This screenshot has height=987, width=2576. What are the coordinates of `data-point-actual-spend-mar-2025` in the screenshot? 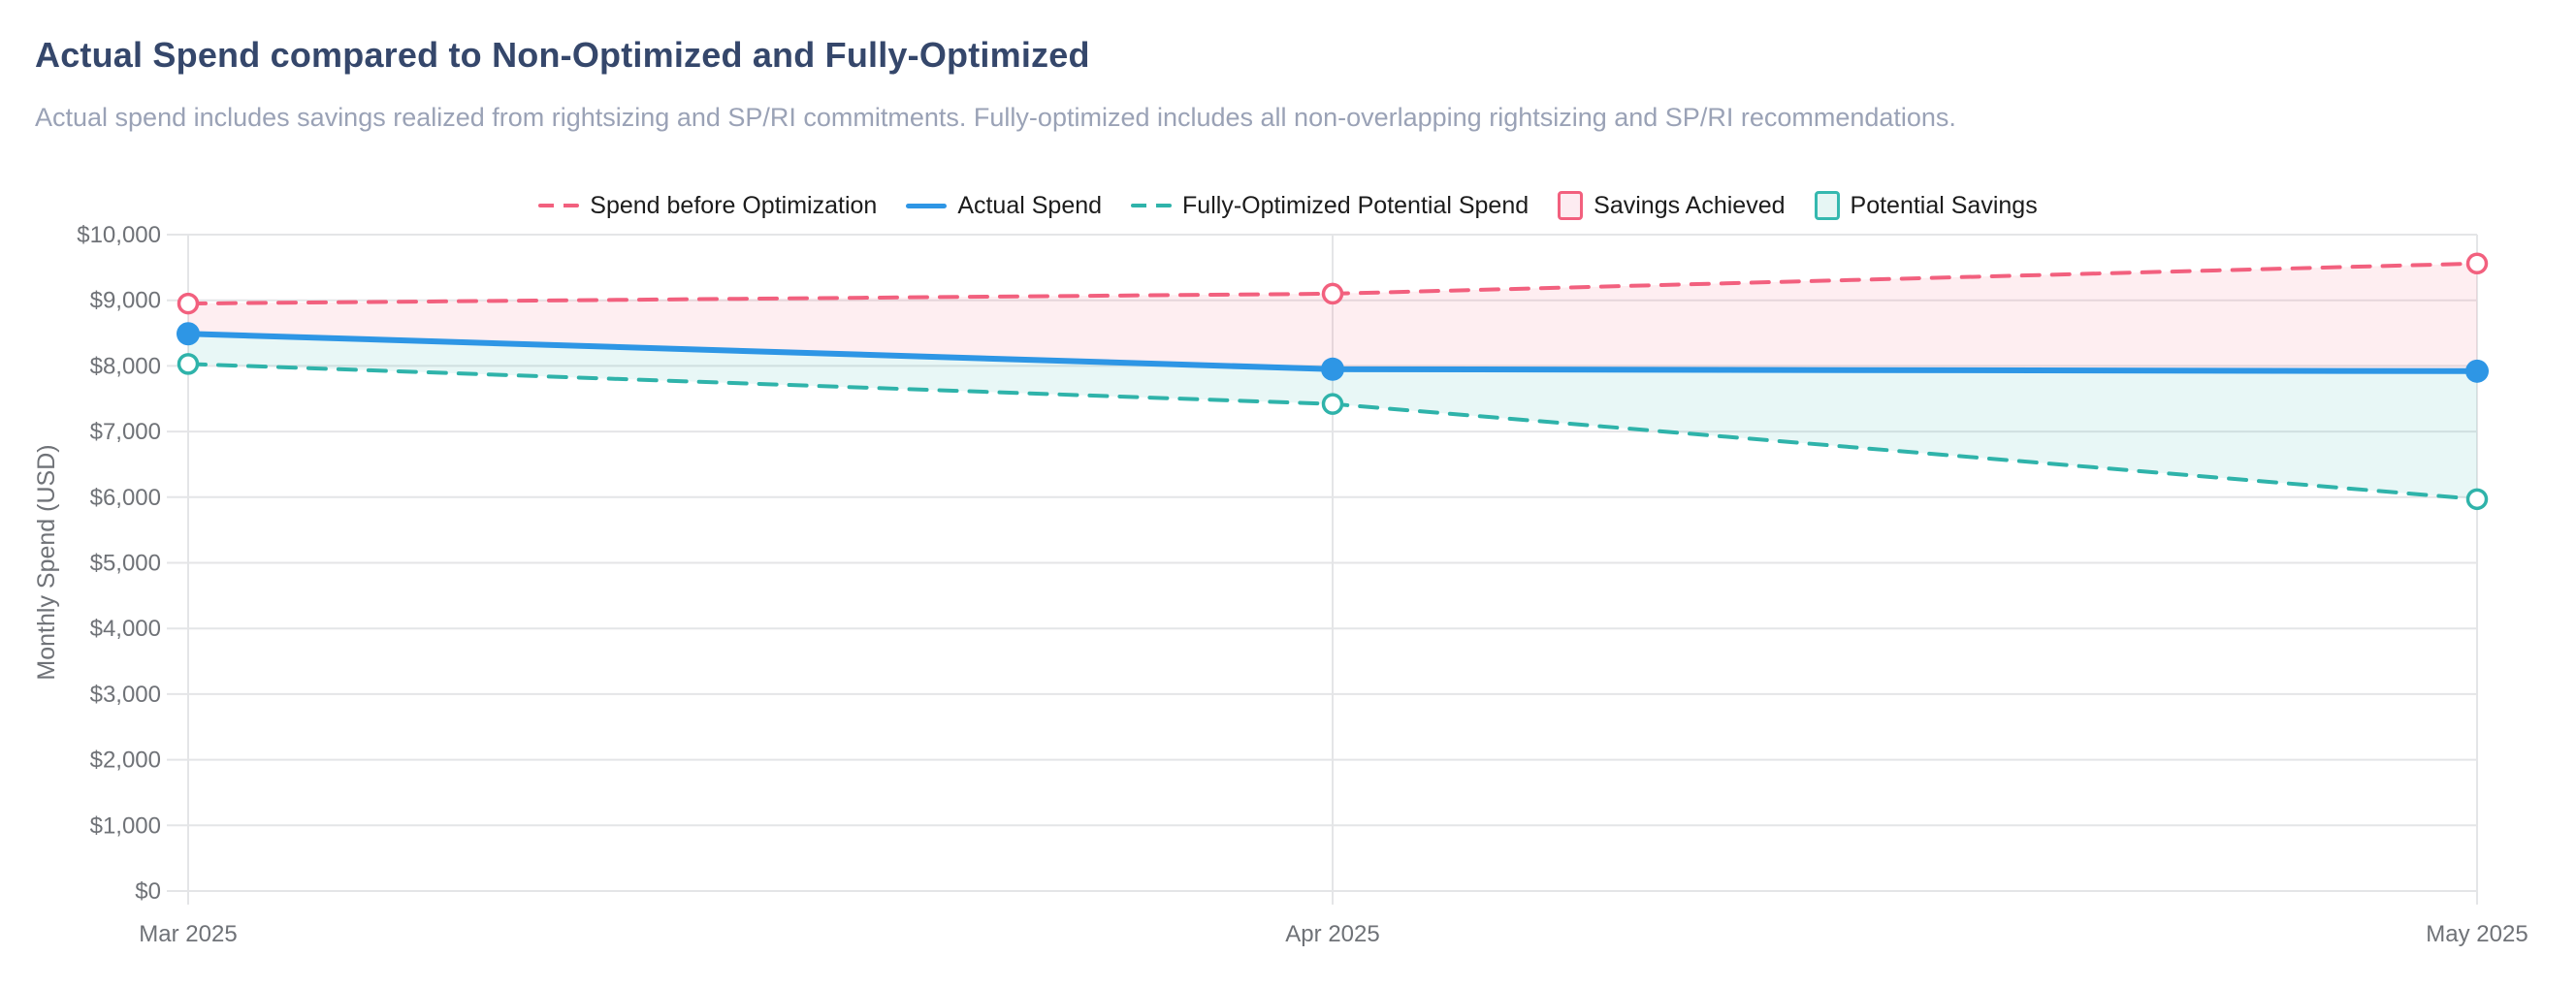 It's located at (188, 334).